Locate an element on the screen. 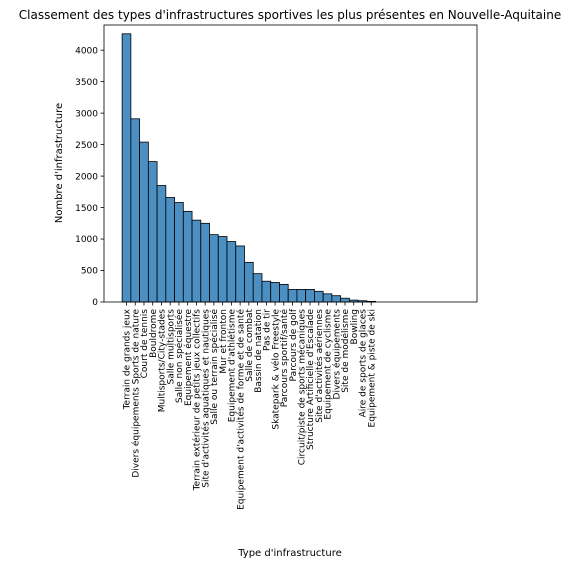 The image size is (580, 565). x-tick-label: Salle non spécialisée is located at coordinates (179, 356).